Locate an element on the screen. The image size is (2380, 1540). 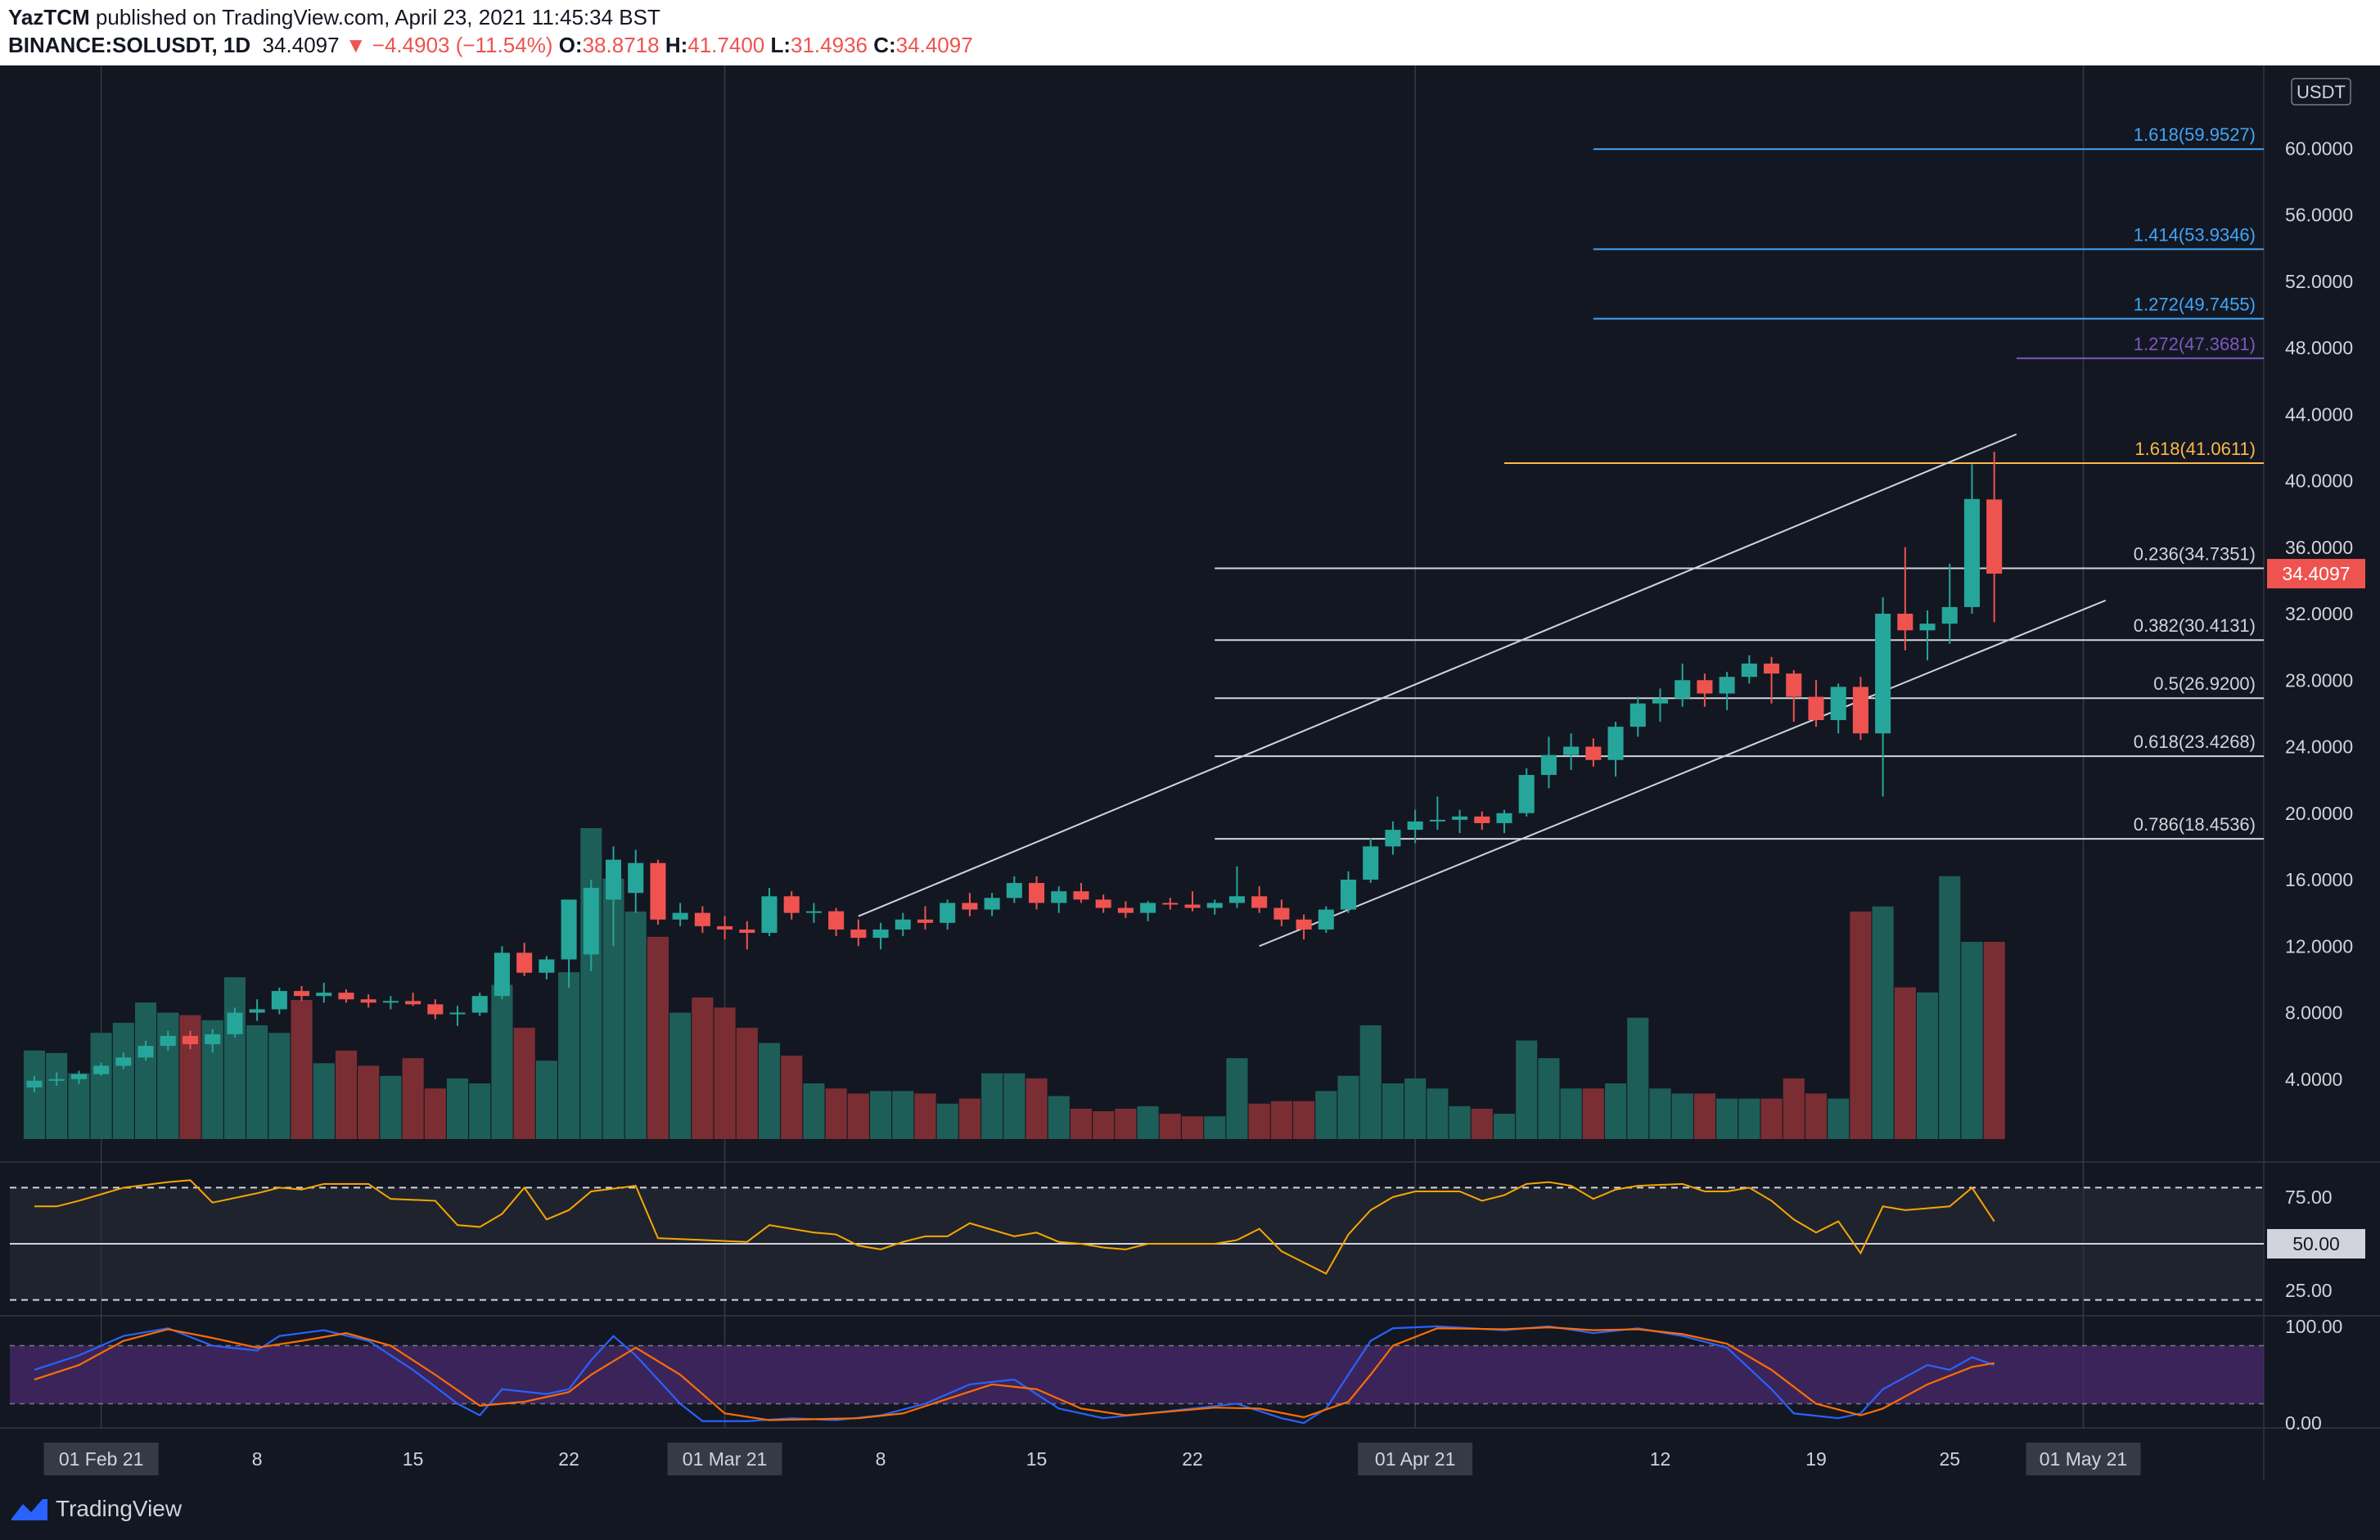
author-name: YazTCM is located at coordinates (49, 17).